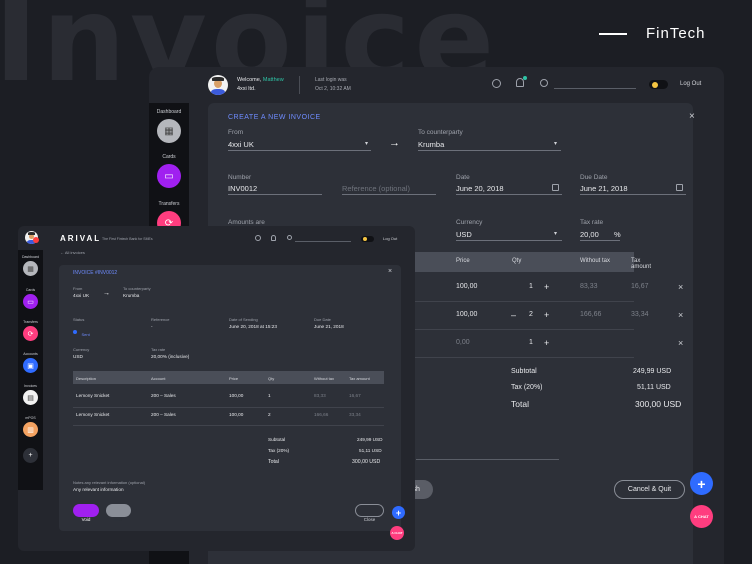 The height and width of the screenshot is (564, 752). What do you see at coordinates (160, 319) in the screenshot?
I see `reference-label: Reference` at bounding box center [160, 319].